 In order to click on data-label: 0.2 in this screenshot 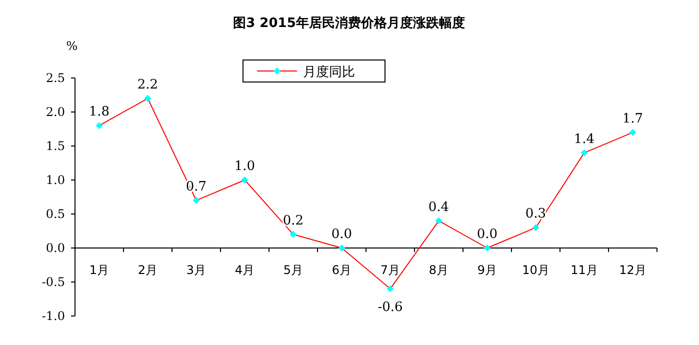, I will do `click(293, 220)`.